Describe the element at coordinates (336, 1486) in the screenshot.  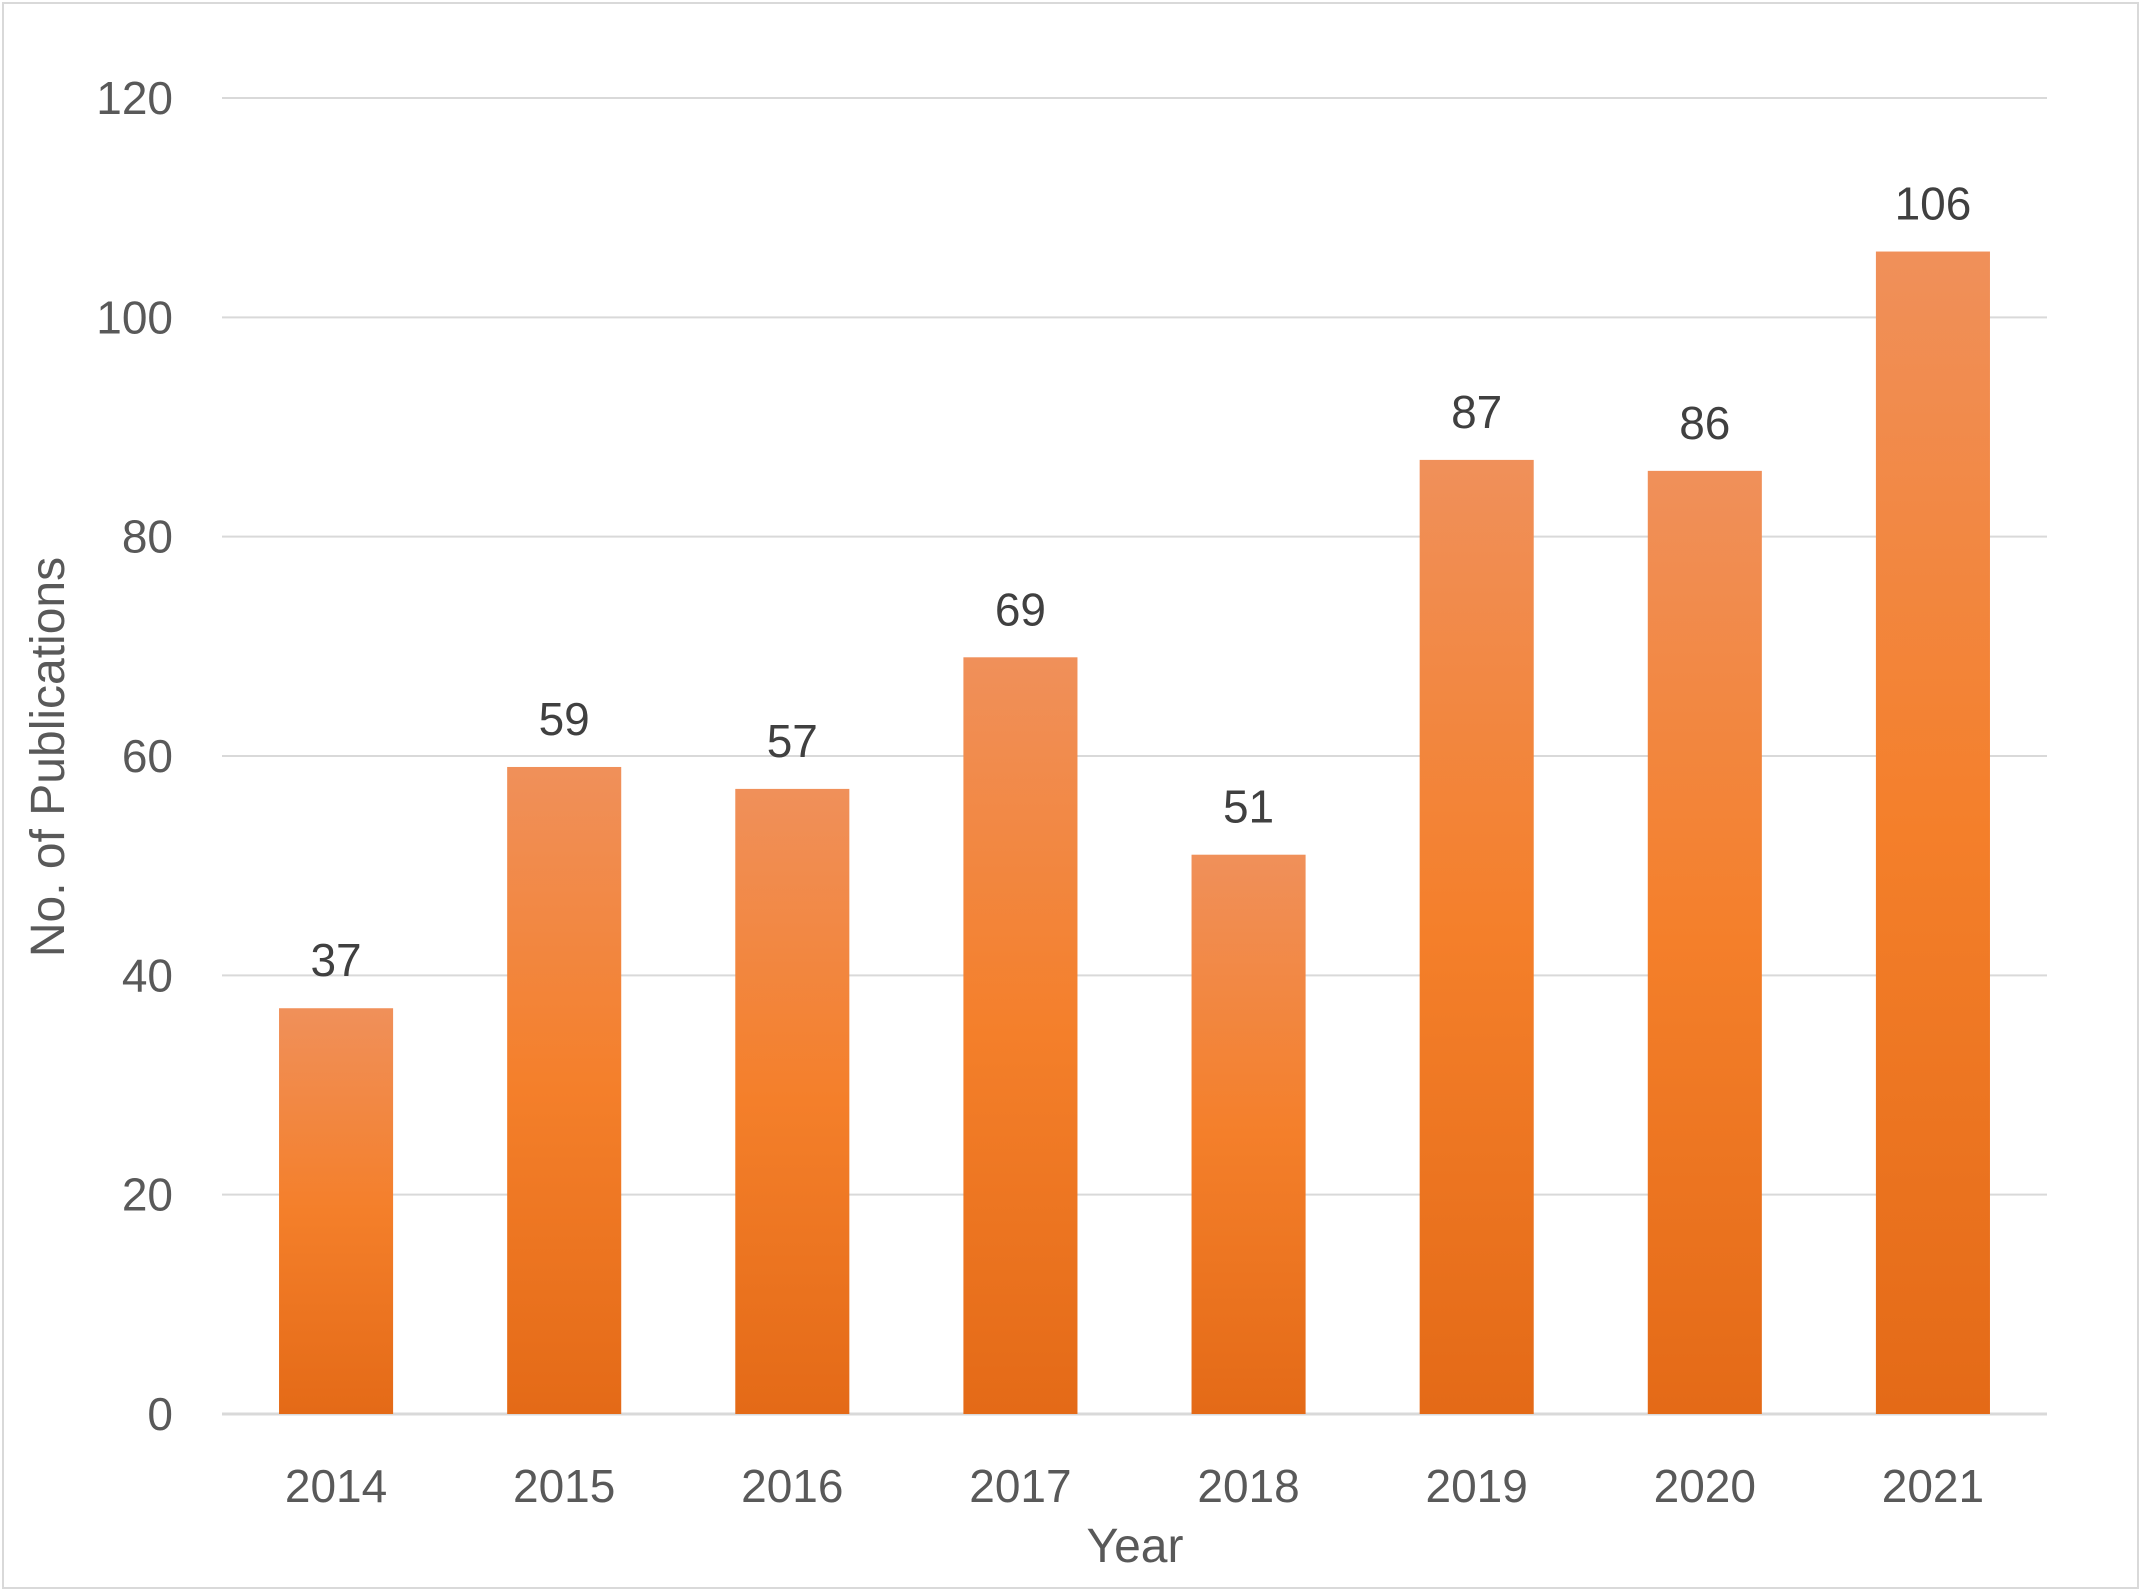
I see `x-tick-label-2014: 2014` at that location.